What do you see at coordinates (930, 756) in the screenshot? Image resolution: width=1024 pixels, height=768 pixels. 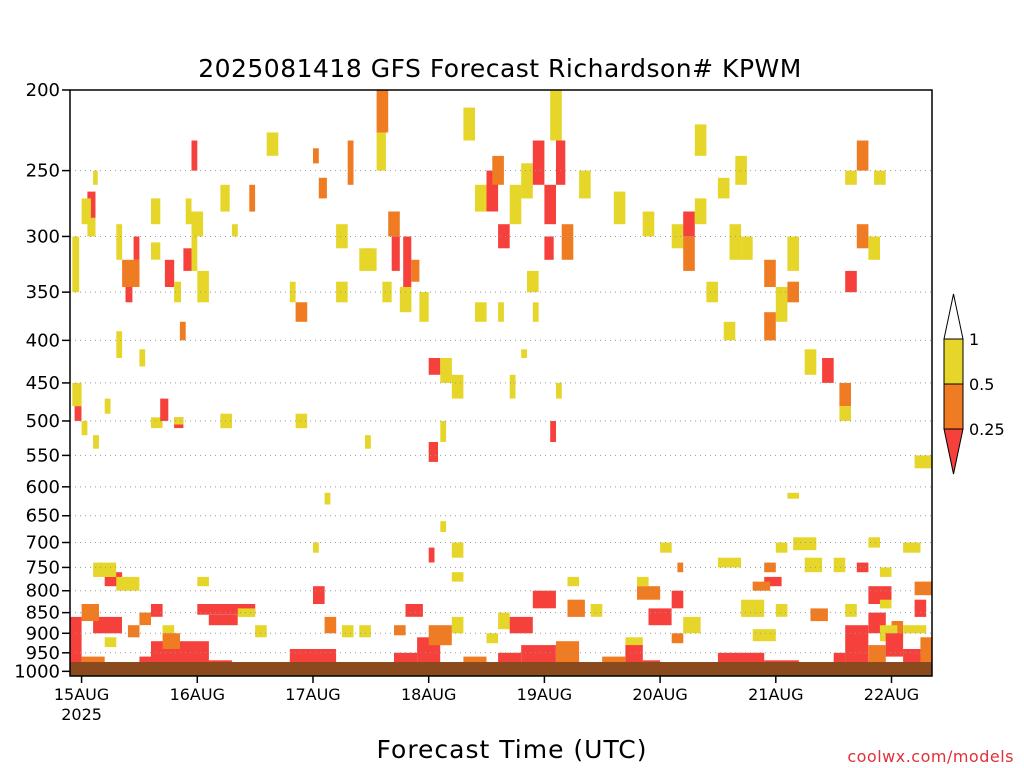 I see `credit-text: coolwx.com/models` at bounding box center [930, 756].